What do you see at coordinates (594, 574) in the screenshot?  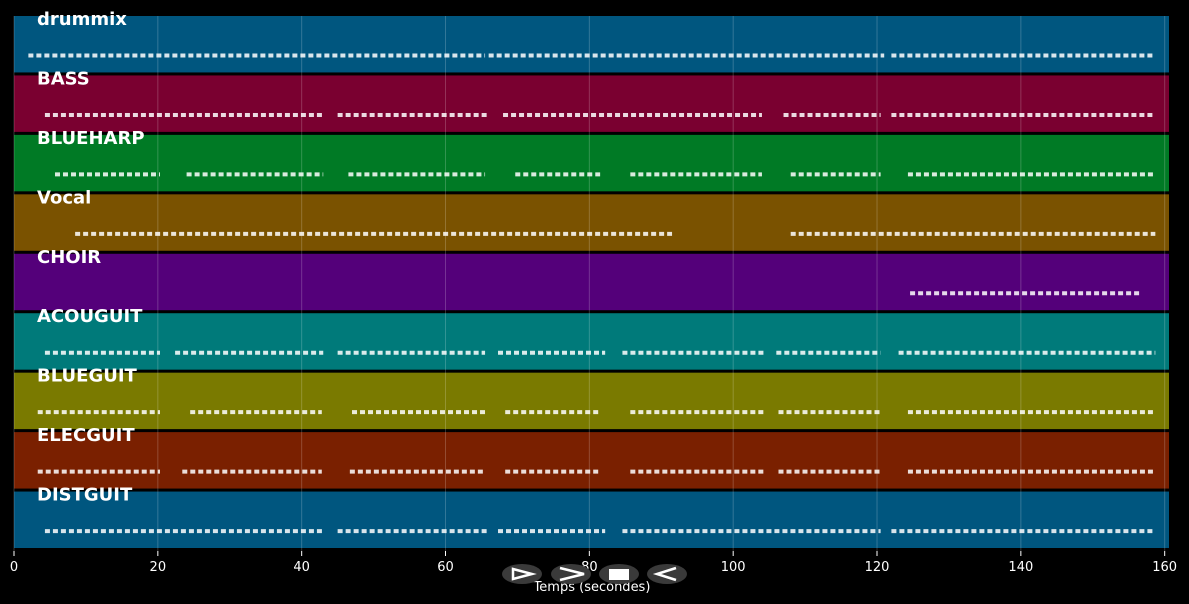 I see `play-controls` at bounding box center [594, 574].